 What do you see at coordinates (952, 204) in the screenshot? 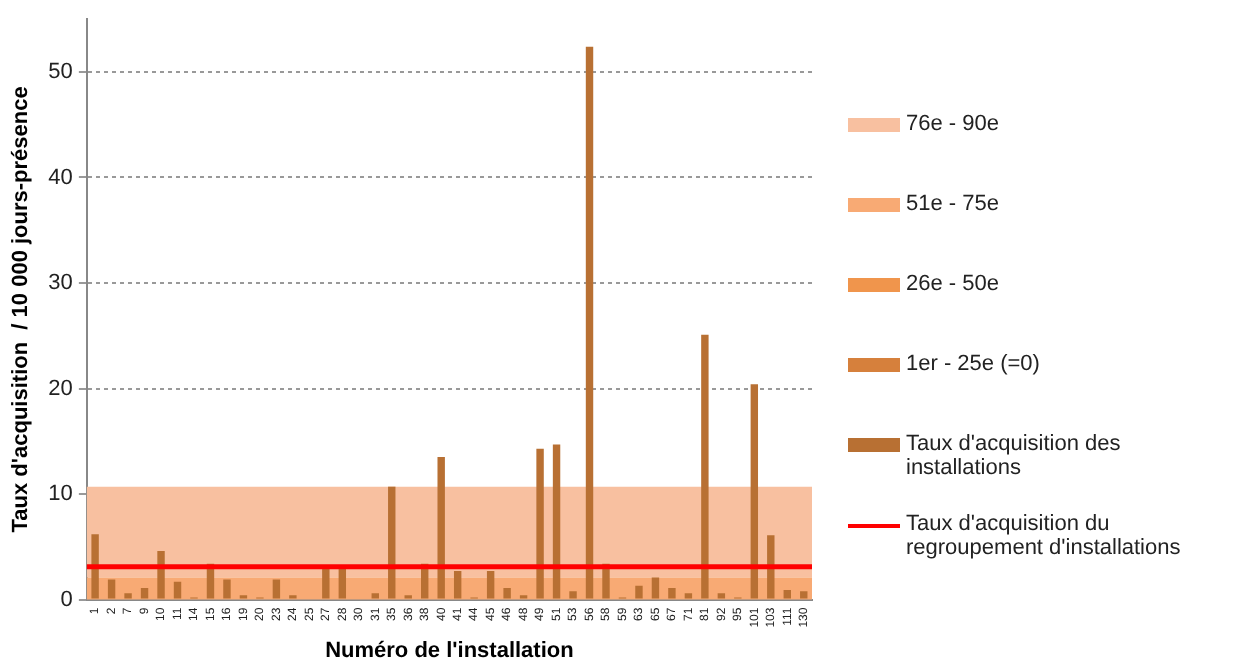
I see `legend-label: 51e - 75e` at bounding box center [952, 204].